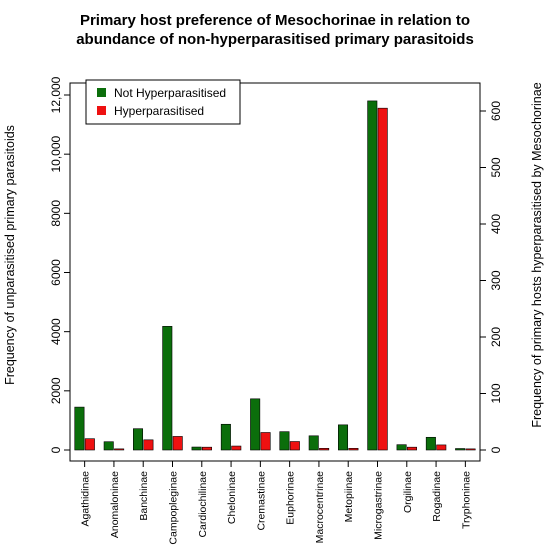  I want to click on bar-not-hyperparasitised-orgilinae, so click(401, 447).